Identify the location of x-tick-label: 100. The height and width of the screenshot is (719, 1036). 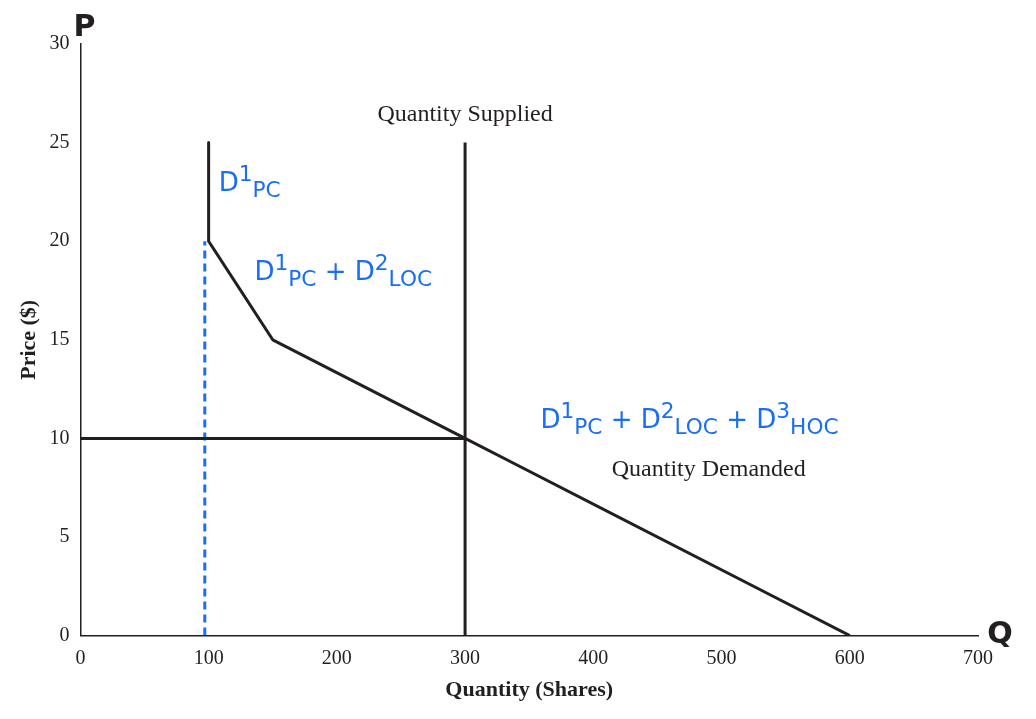
(208, 656).